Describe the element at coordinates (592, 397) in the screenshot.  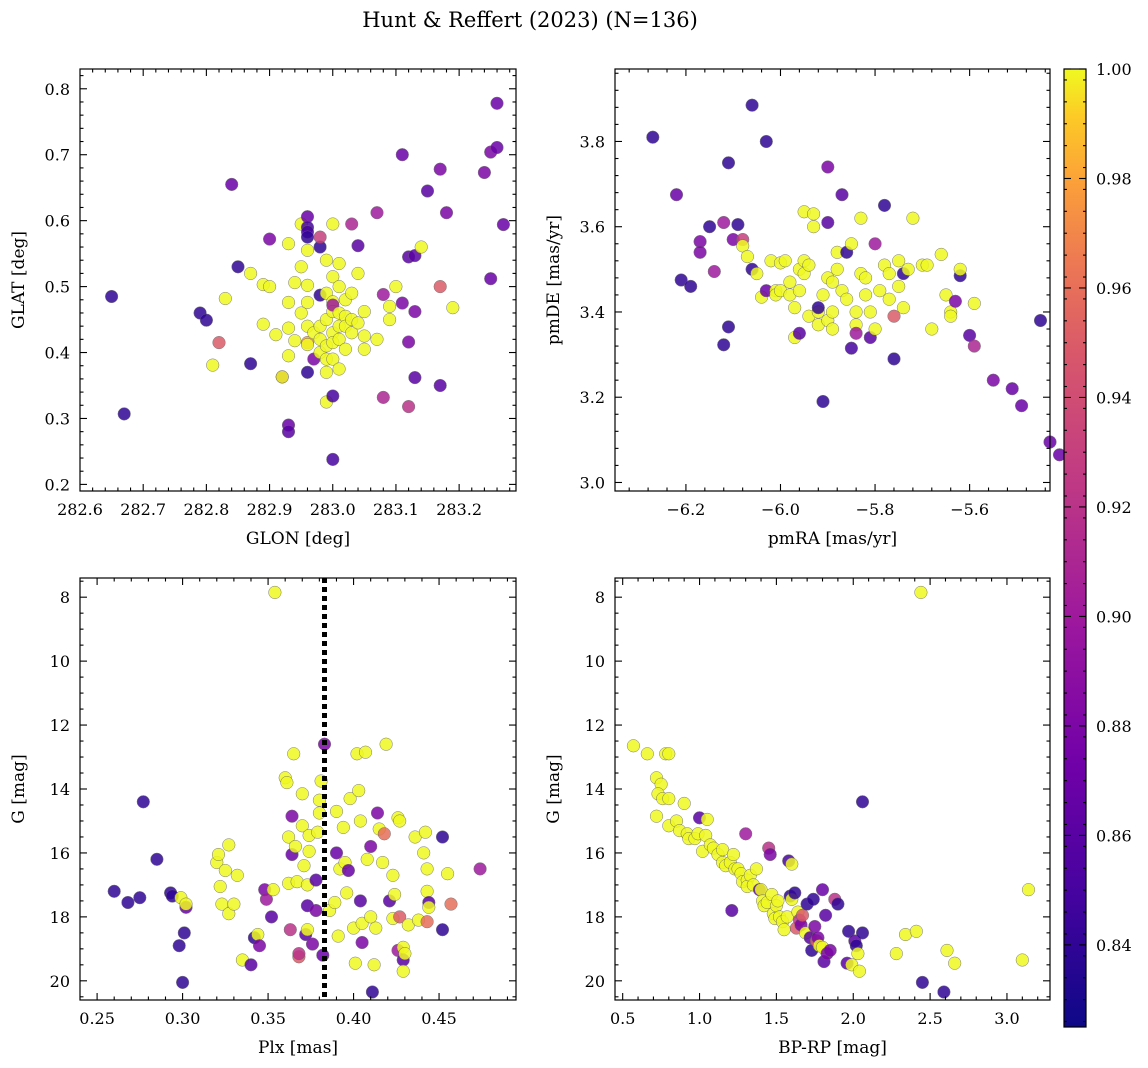
I see `y-tick-label: 3.2` at that location.